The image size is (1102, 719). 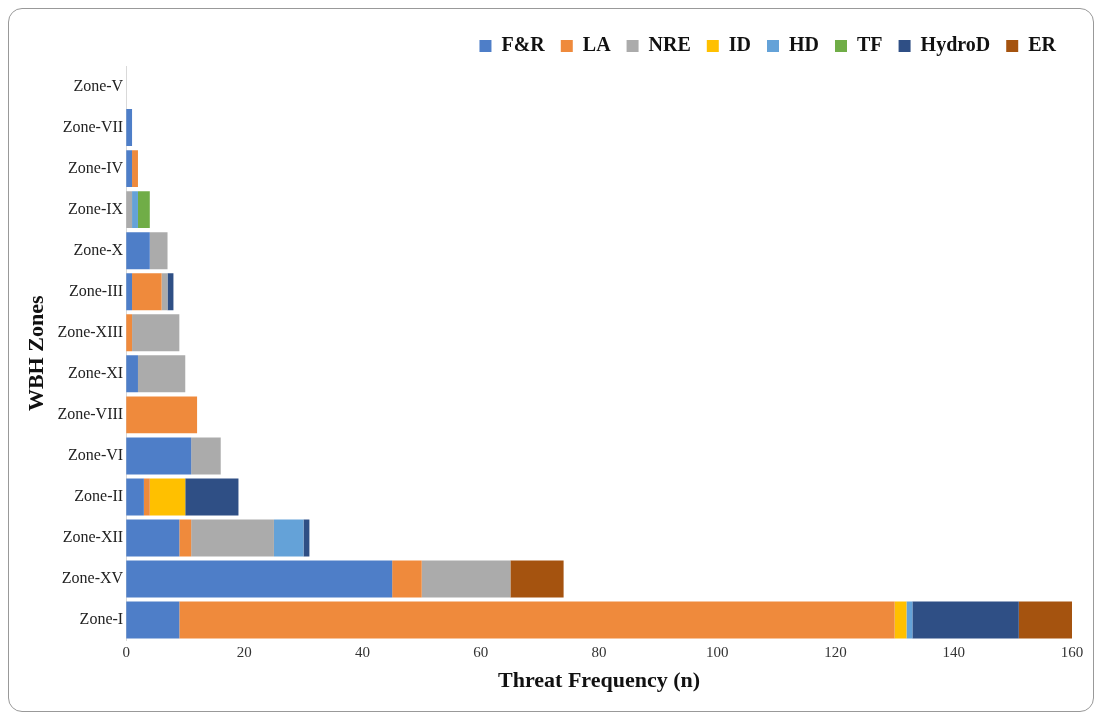 What do you see at coordinates (523, 44) in the screenshot?
I see `legend-label: F&R` at bounding box center [523, 44].